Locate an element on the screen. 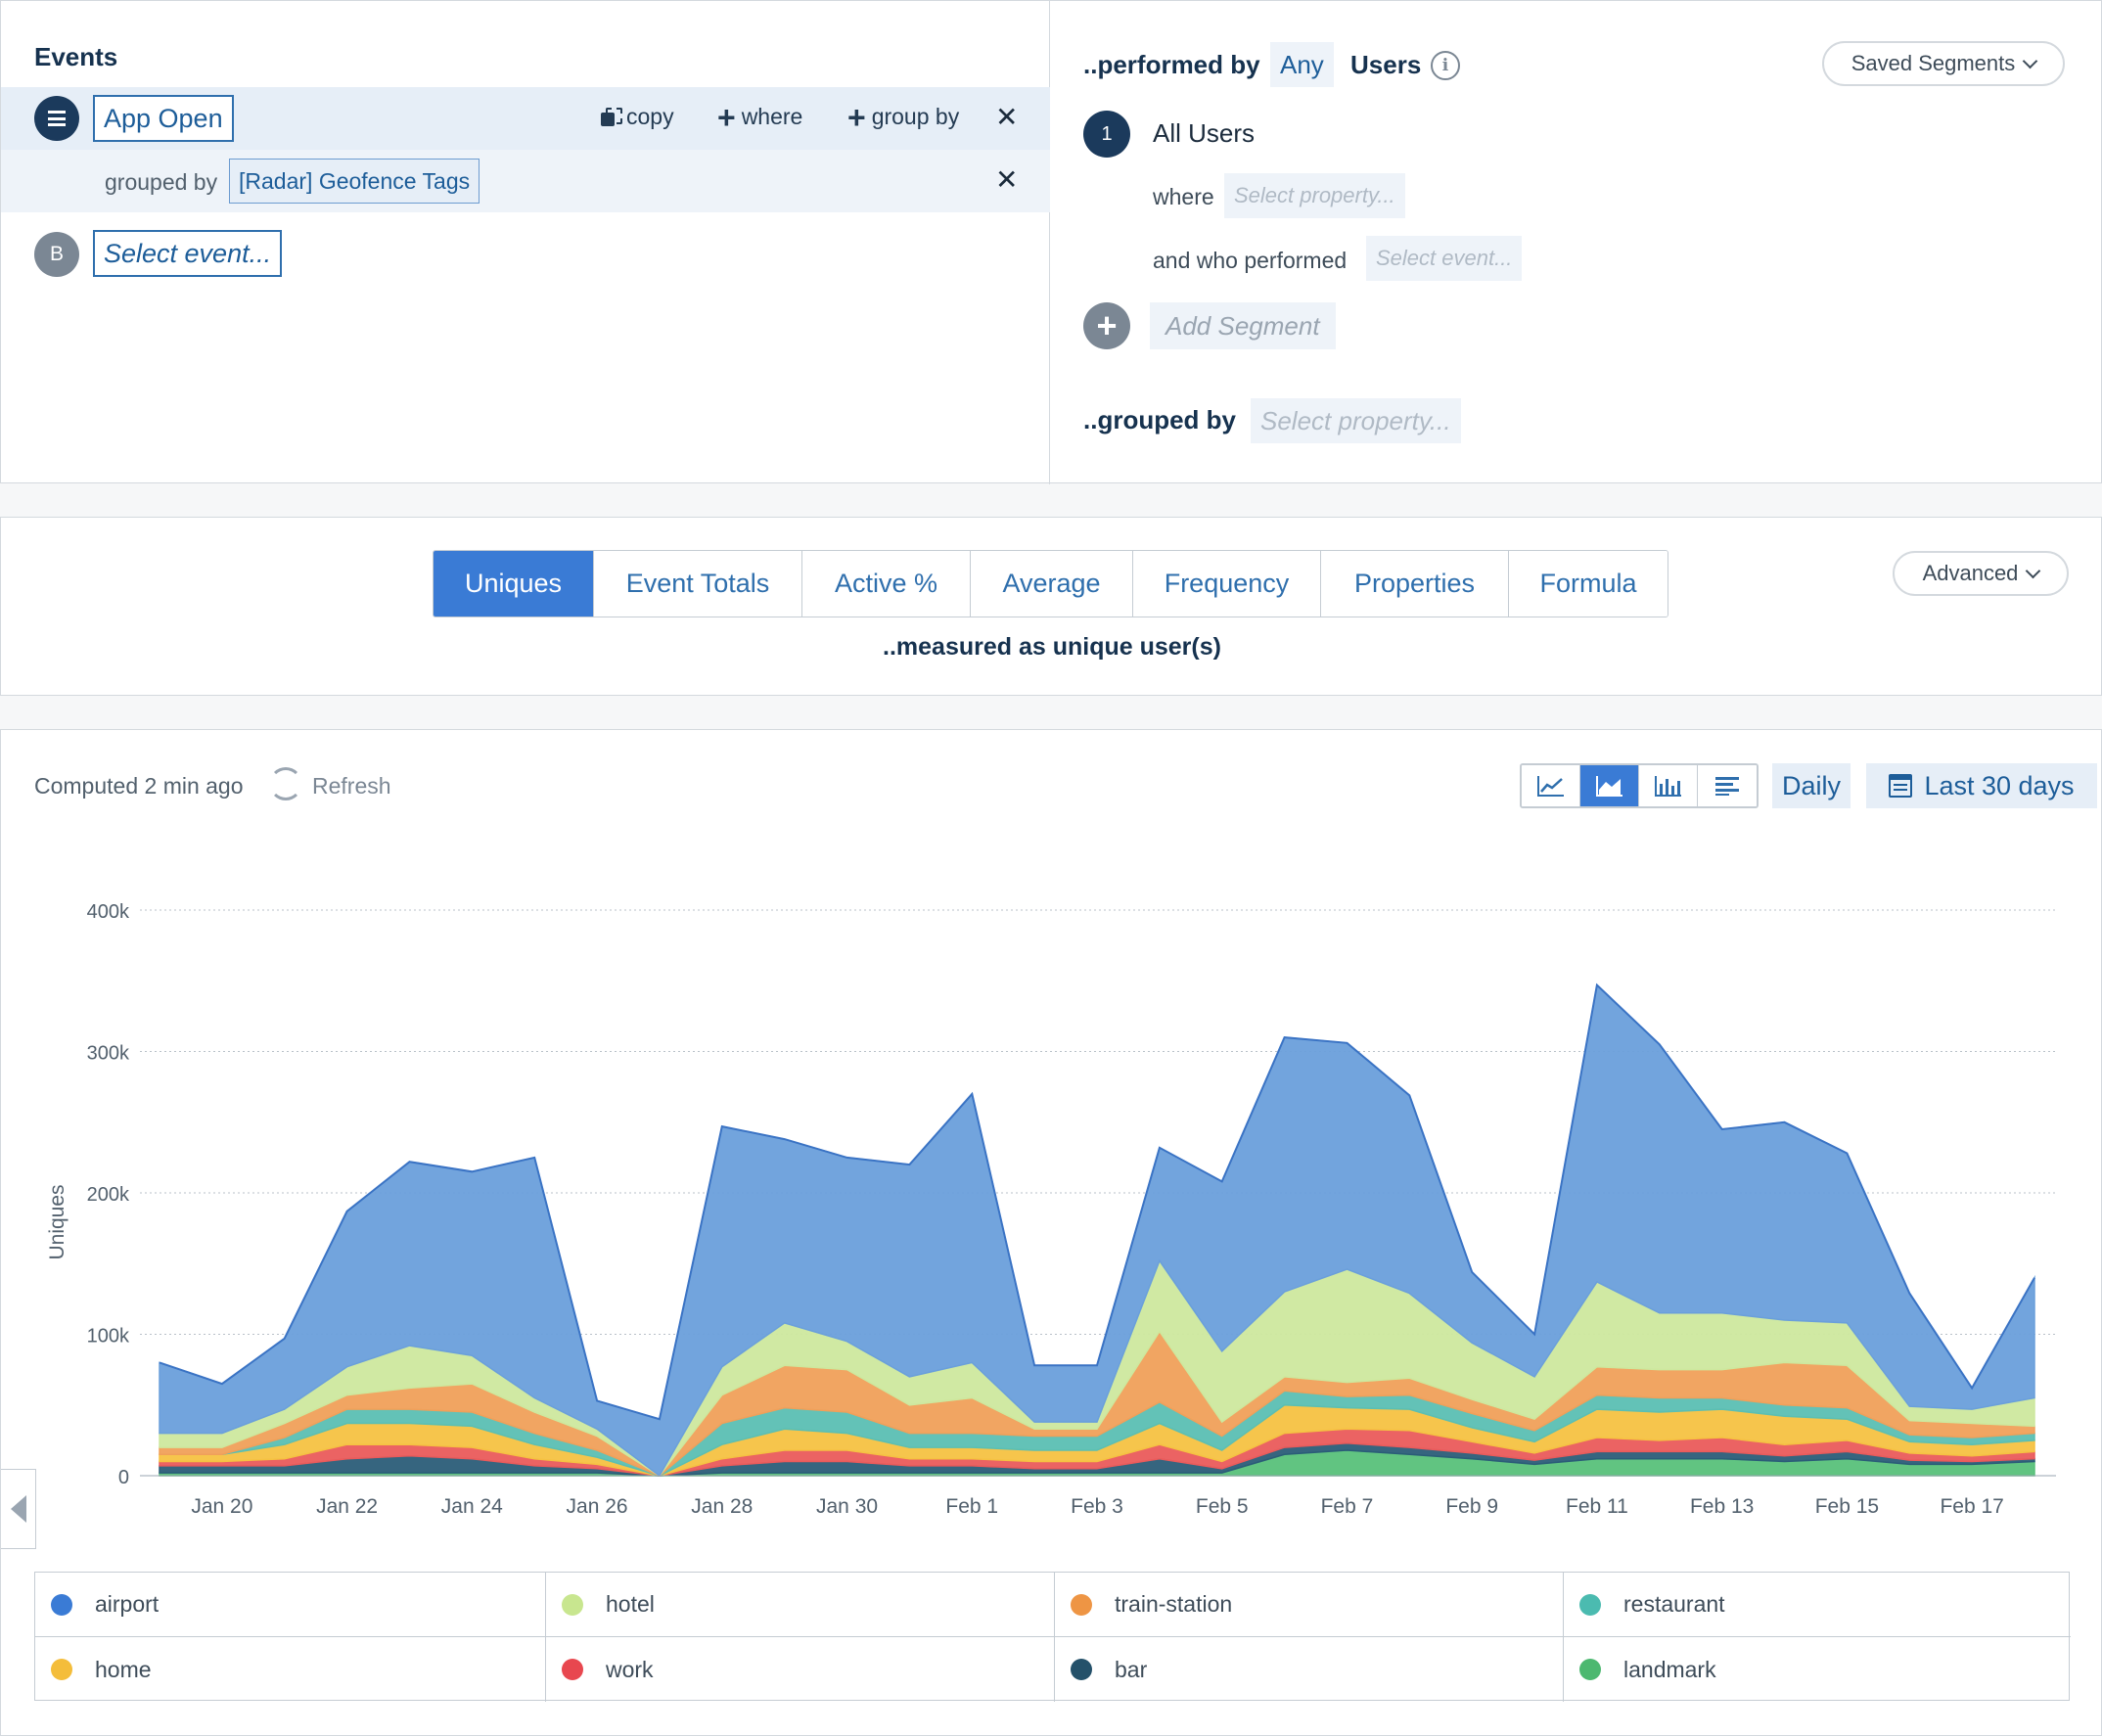 The image size is (2102, 1736). y-tick-label: 200k is located at coordinates (108, 1195).